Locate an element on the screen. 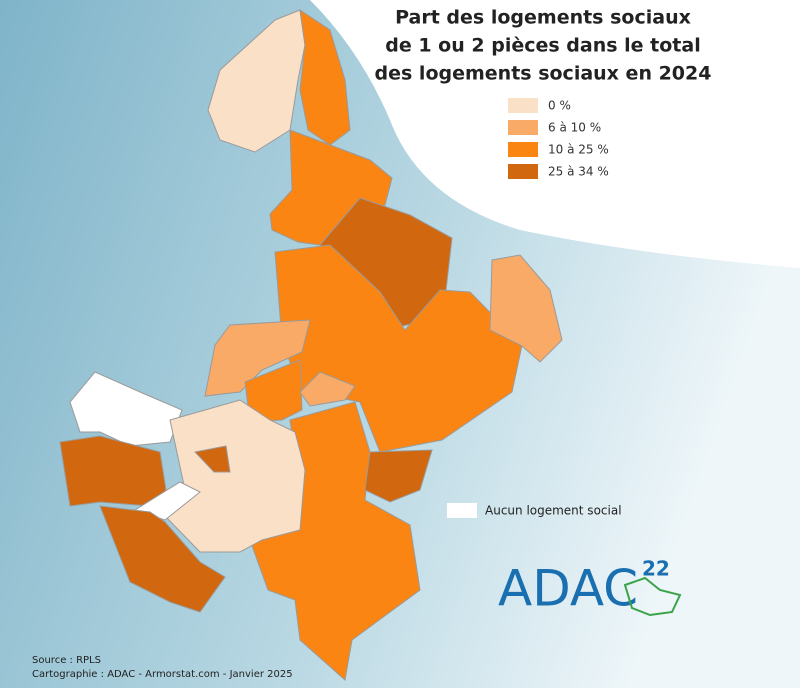  legend: 0 % 6 à 10 % 10 à 25 % 25 à 34 % is located at coordinates (558, 138).